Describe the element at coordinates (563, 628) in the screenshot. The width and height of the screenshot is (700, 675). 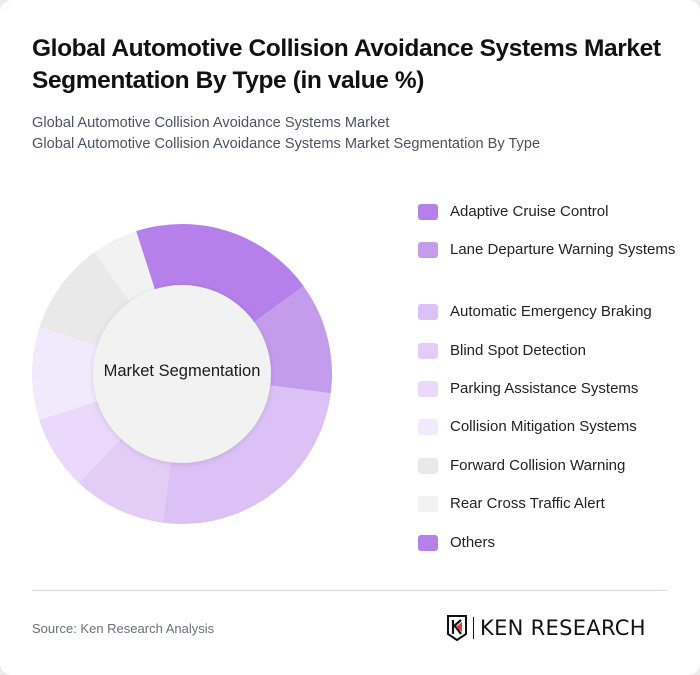
I see `logo-text: KEN RESEARCH` at that location.